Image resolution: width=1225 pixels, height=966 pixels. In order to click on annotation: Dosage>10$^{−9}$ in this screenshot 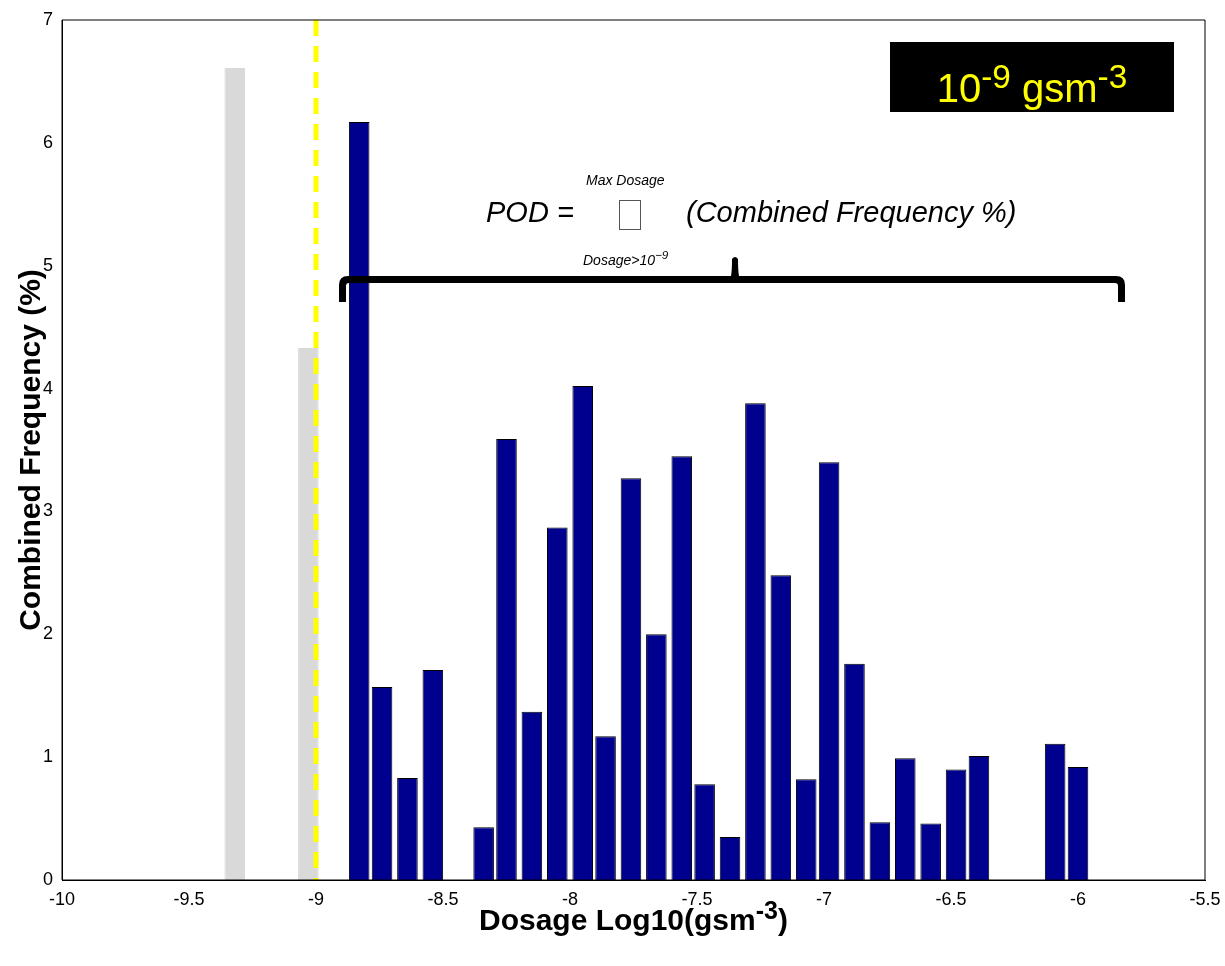, I will do `click(626, 258)`.